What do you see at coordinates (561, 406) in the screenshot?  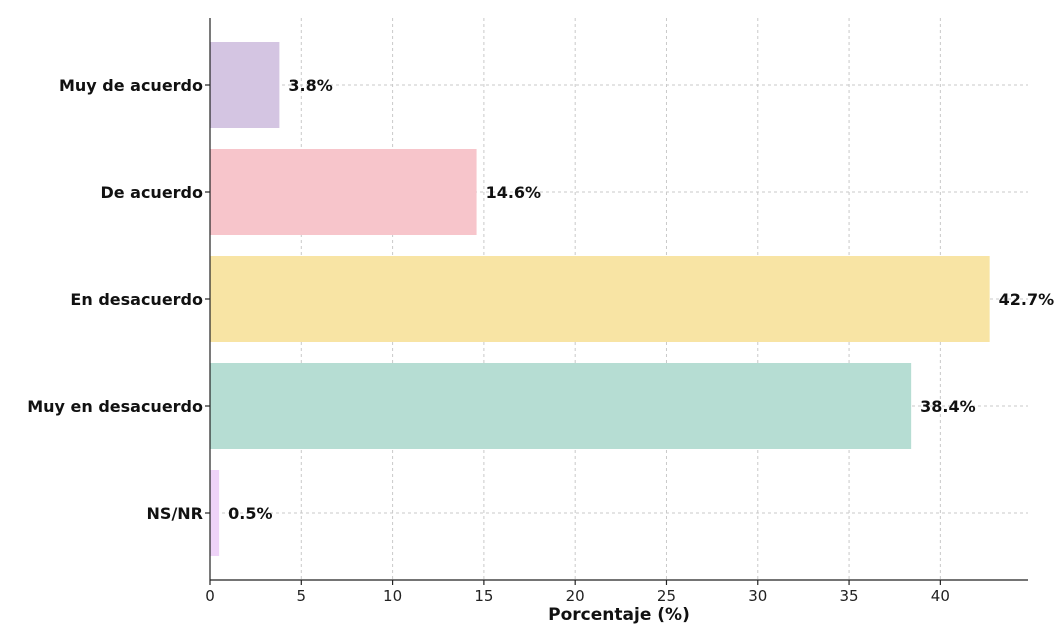 I see `bar-muy-en-desacuerdo` at bounding box center [561, 406].